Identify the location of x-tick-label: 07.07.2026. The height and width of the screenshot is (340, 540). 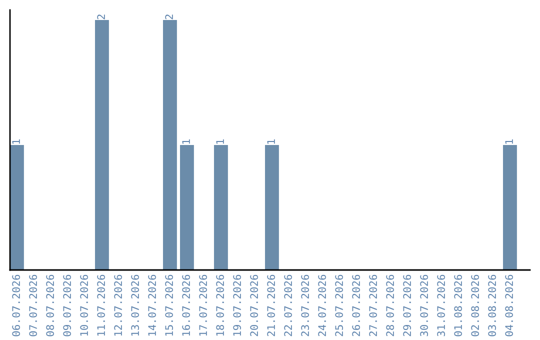
(33, 305).